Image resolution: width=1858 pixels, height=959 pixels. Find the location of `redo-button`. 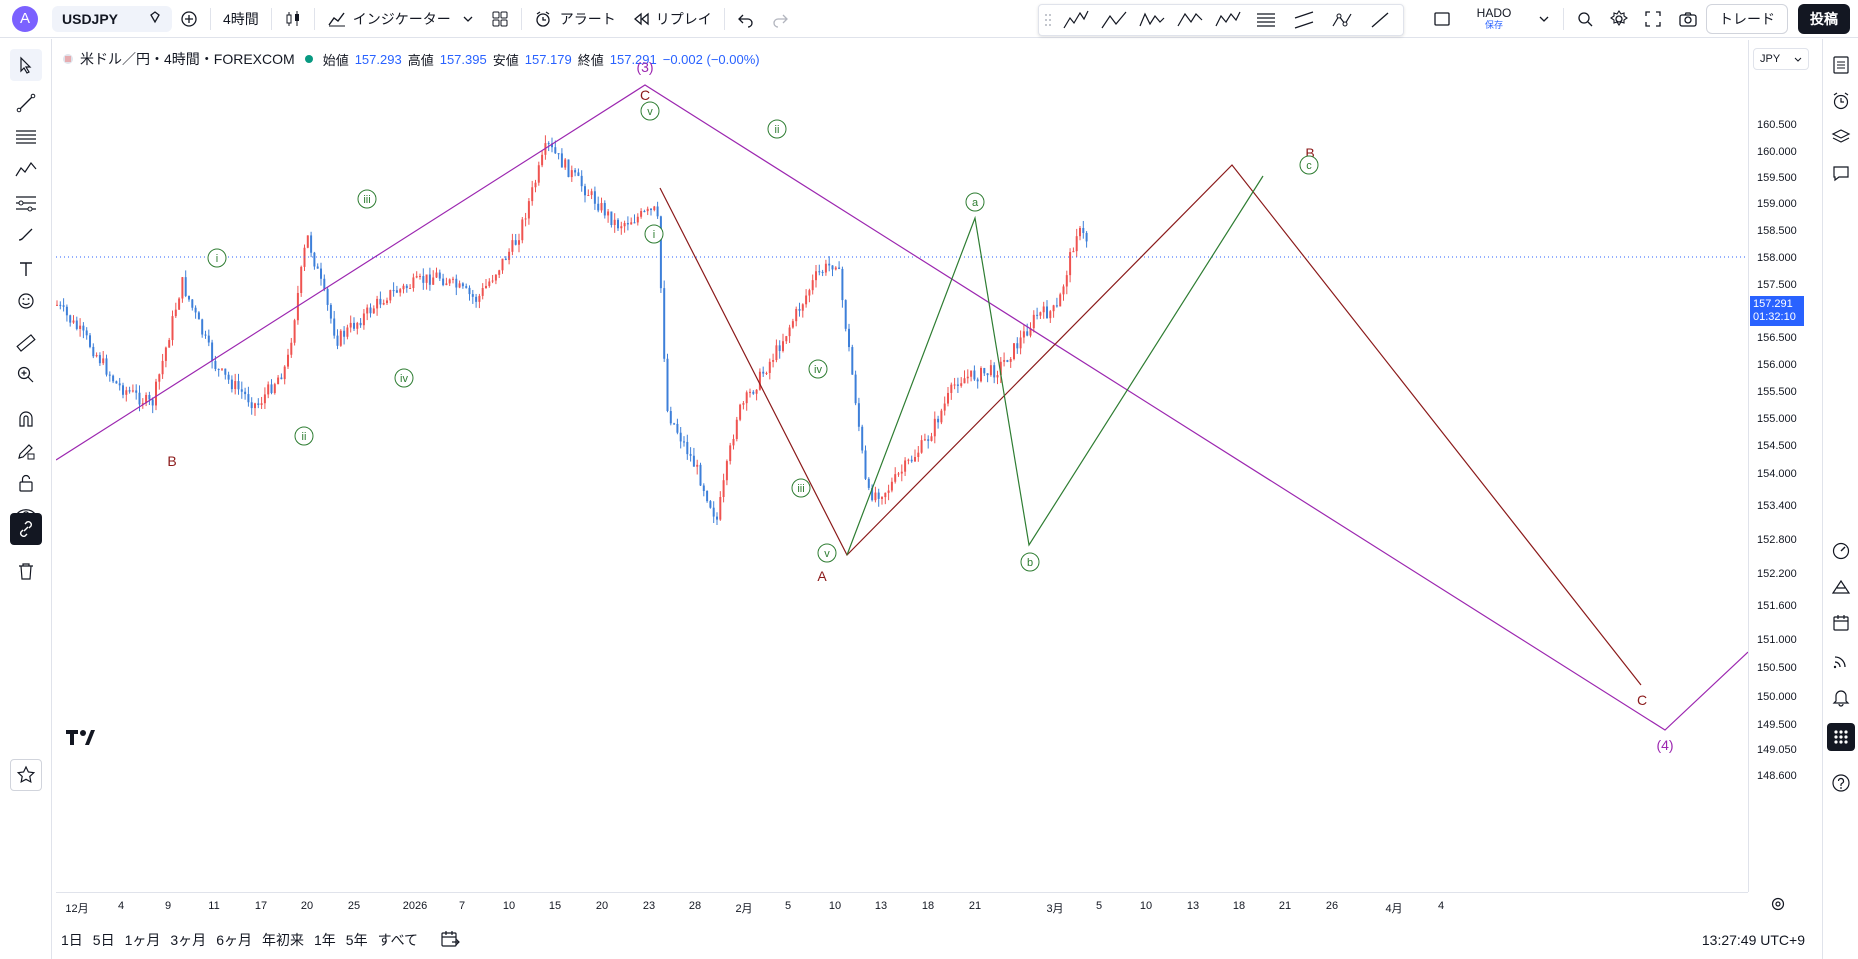

redo-button is located at coordinates (780, 19).